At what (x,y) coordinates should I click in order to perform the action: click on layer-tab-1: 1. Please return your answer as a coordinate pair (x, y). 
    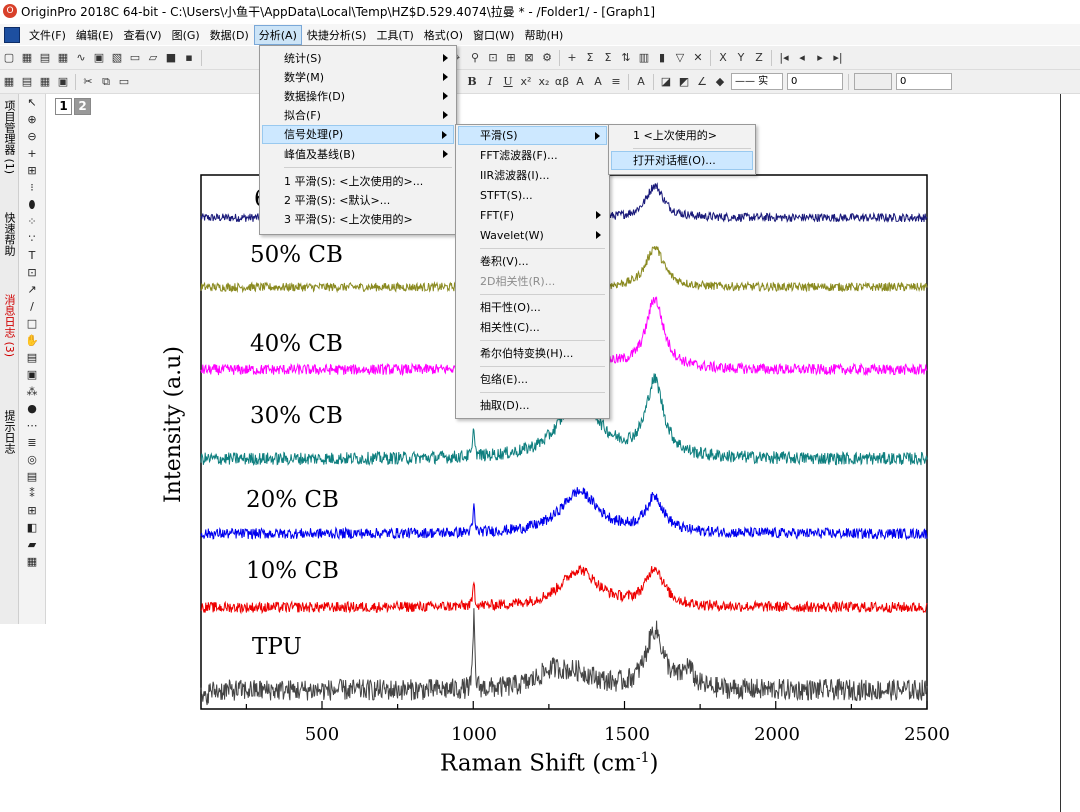
    Looking at the image, I should click on (63, 106).